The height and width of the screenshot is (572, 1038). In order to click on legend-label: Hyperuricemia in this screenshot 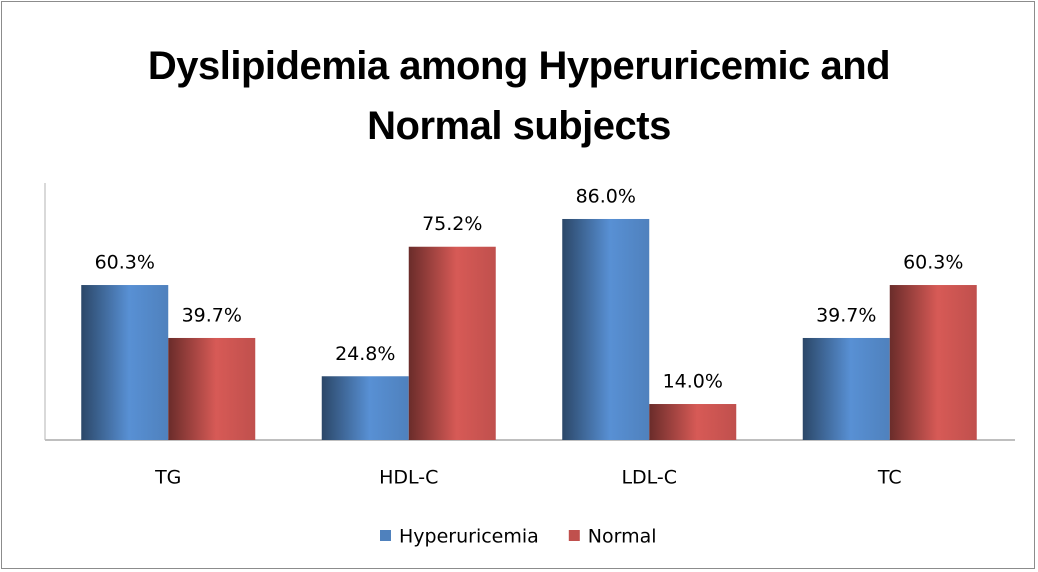, I will do `click(469, 537)`.